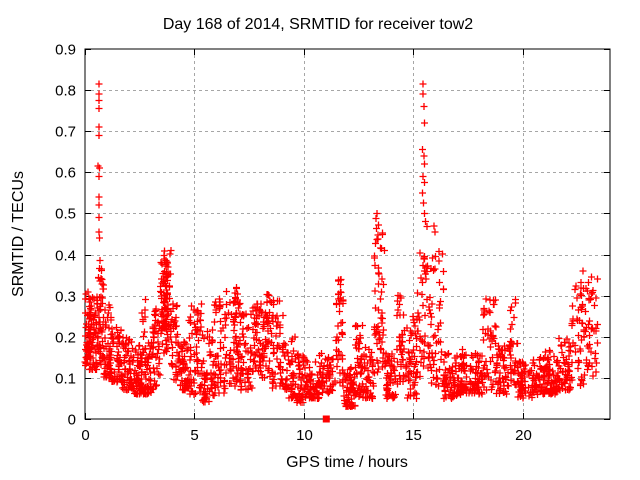 The height and width of the screenshot is (480, 640). I want to click on y-tick-label: 0.1, so click(65, 379).